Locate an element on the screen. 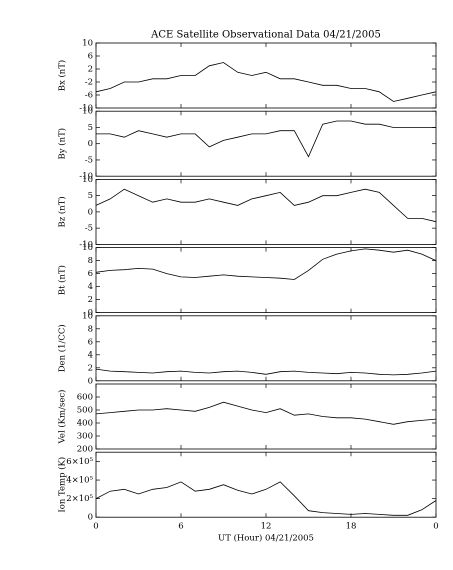 The height and width of the screenshot is (570, 453). y-tick-label: 6×10⁵ is located at coordinates (79, 462).